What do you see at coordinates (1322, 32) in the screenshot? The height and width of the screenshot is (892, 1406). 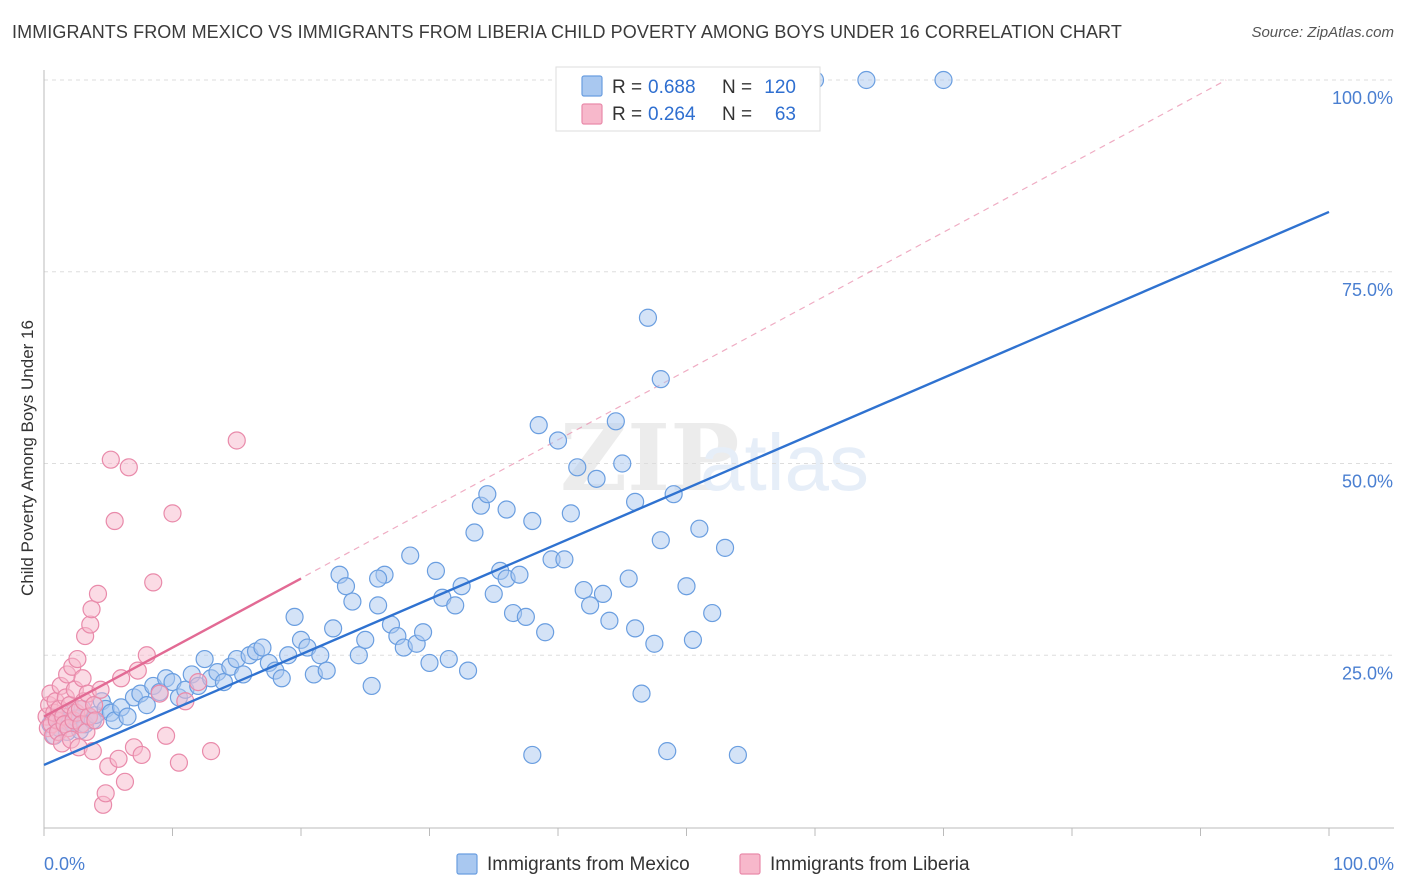 I see `source-label: Source: ZipAtlas.com` at bounding box center [1322, 32].